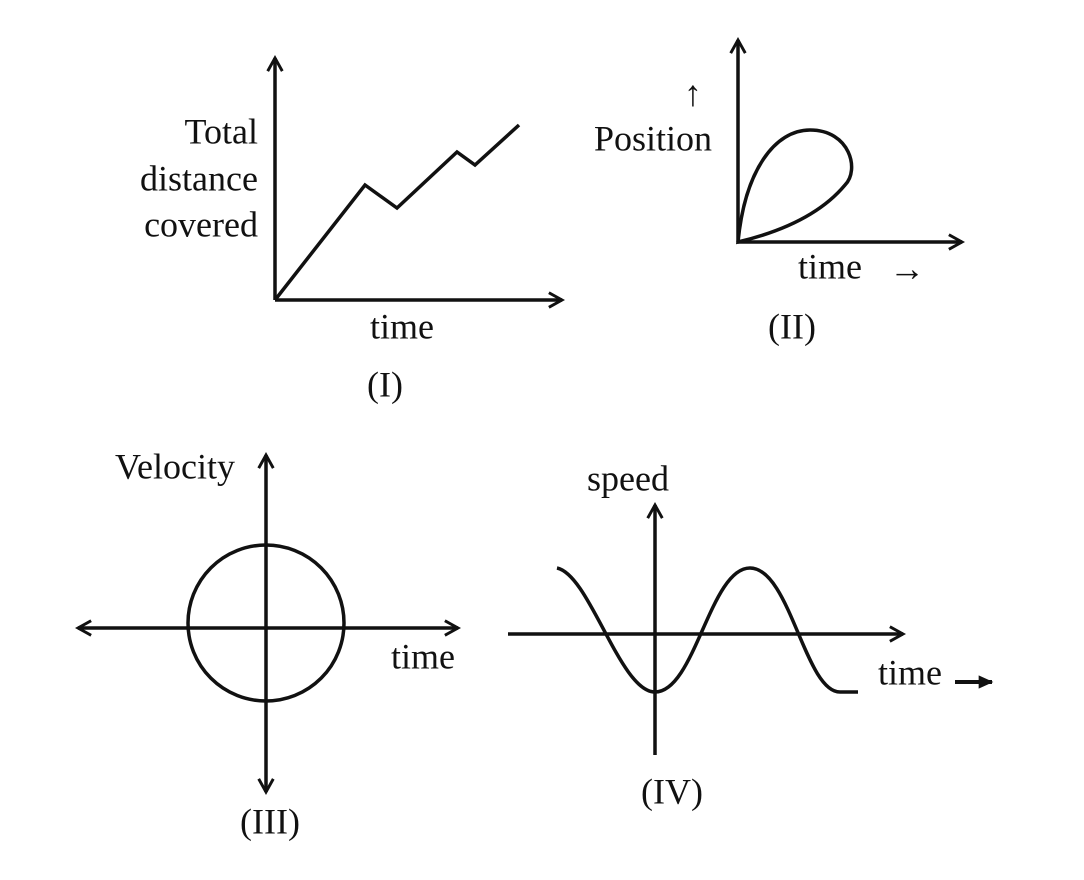  I want to click on y-arrow: ↑, so click(693, 93).